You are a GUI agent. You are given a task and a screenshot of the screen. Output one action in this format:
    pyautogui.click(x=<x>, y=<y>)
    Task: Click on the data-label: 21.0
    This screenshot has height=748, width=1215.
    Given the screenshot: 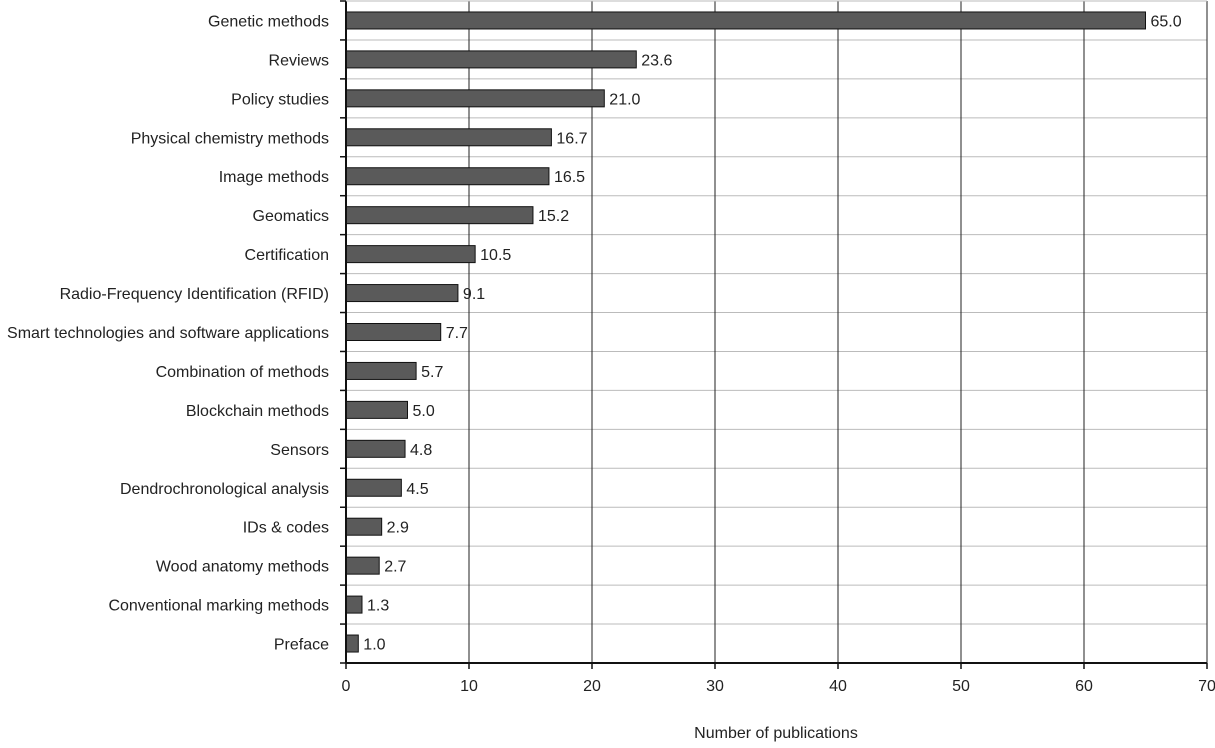 What is the action you would take?
    pyautogui.click(x=624, y=99)
    